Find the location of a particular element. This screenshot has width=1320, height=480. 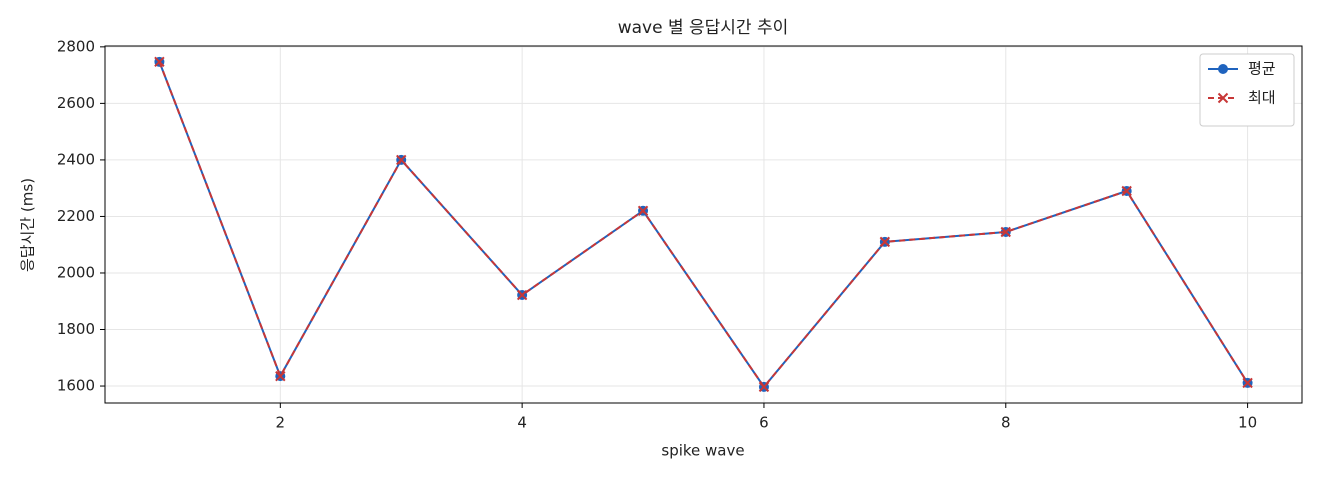

legend-label: 최대 is located at coordinates (1262, 98).